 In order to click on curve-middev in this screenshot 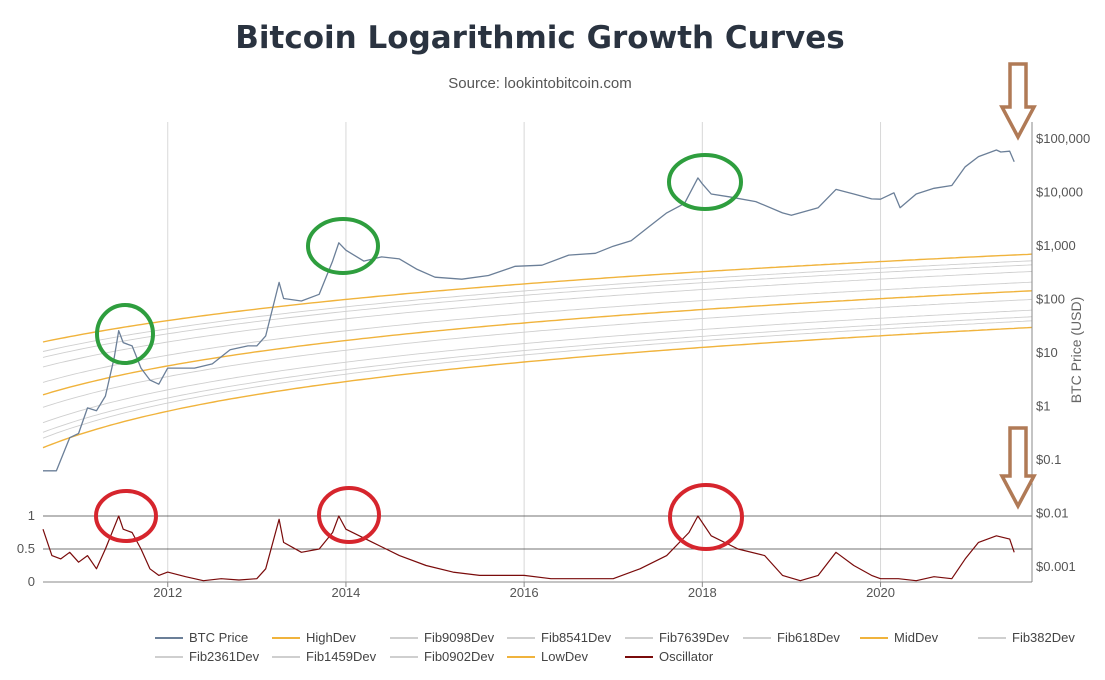, I will do `click(537, 343)`.